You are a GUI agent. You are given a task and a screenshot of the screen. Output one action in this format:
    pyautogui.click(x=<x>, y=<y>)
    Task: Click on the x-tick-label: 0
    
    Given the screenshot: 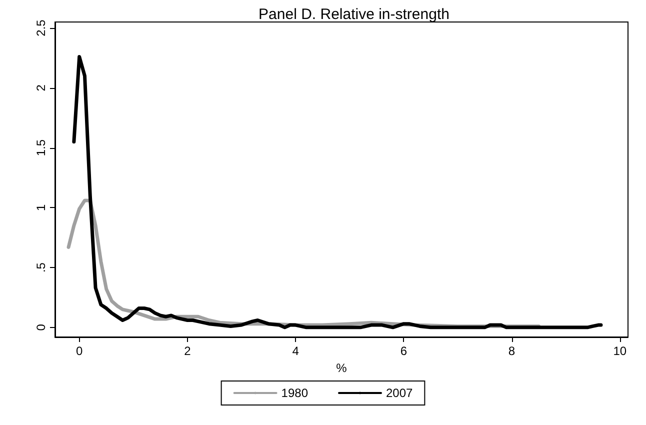 What is the action you would take?
    pyautogui.click(x=79, y=351)
    